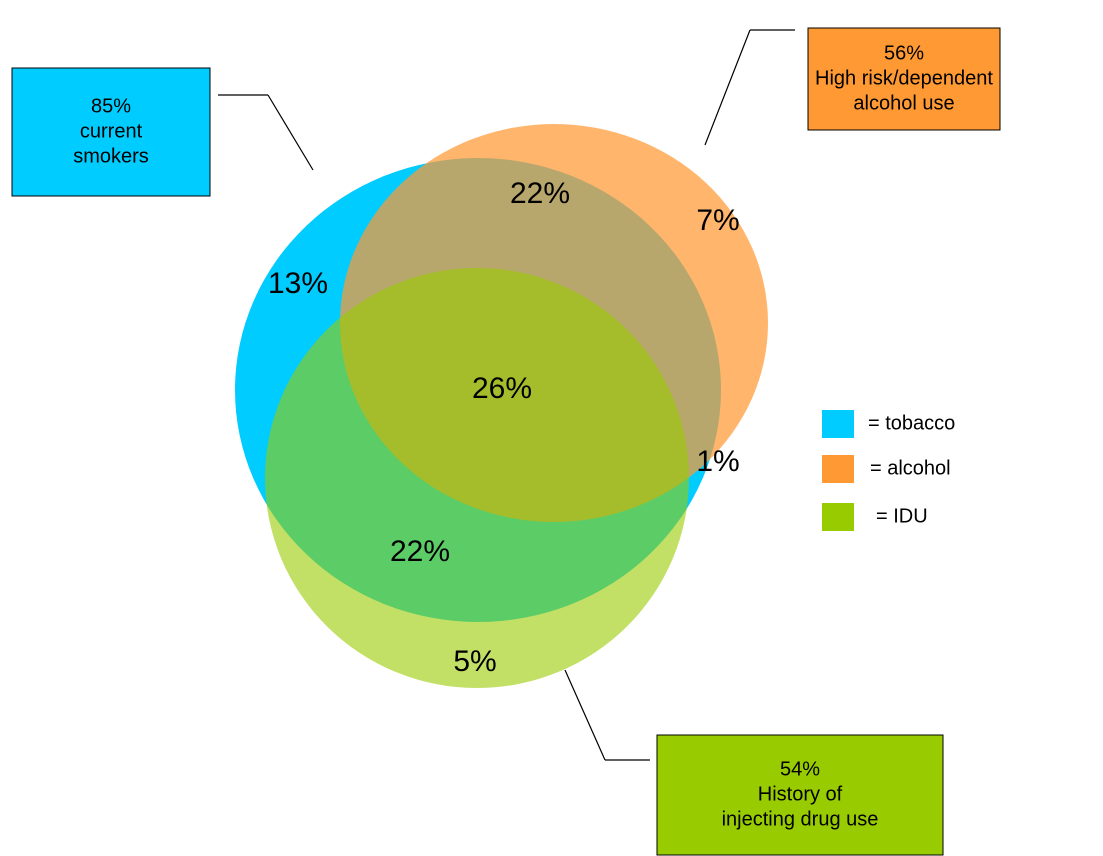 Image resolution: width=1103 pixels, height=856 pixels. What do you see at coordinates (911, 423) in the screenshot?
I see `legend-label: = tobacco` at bounding box center [911, 423].